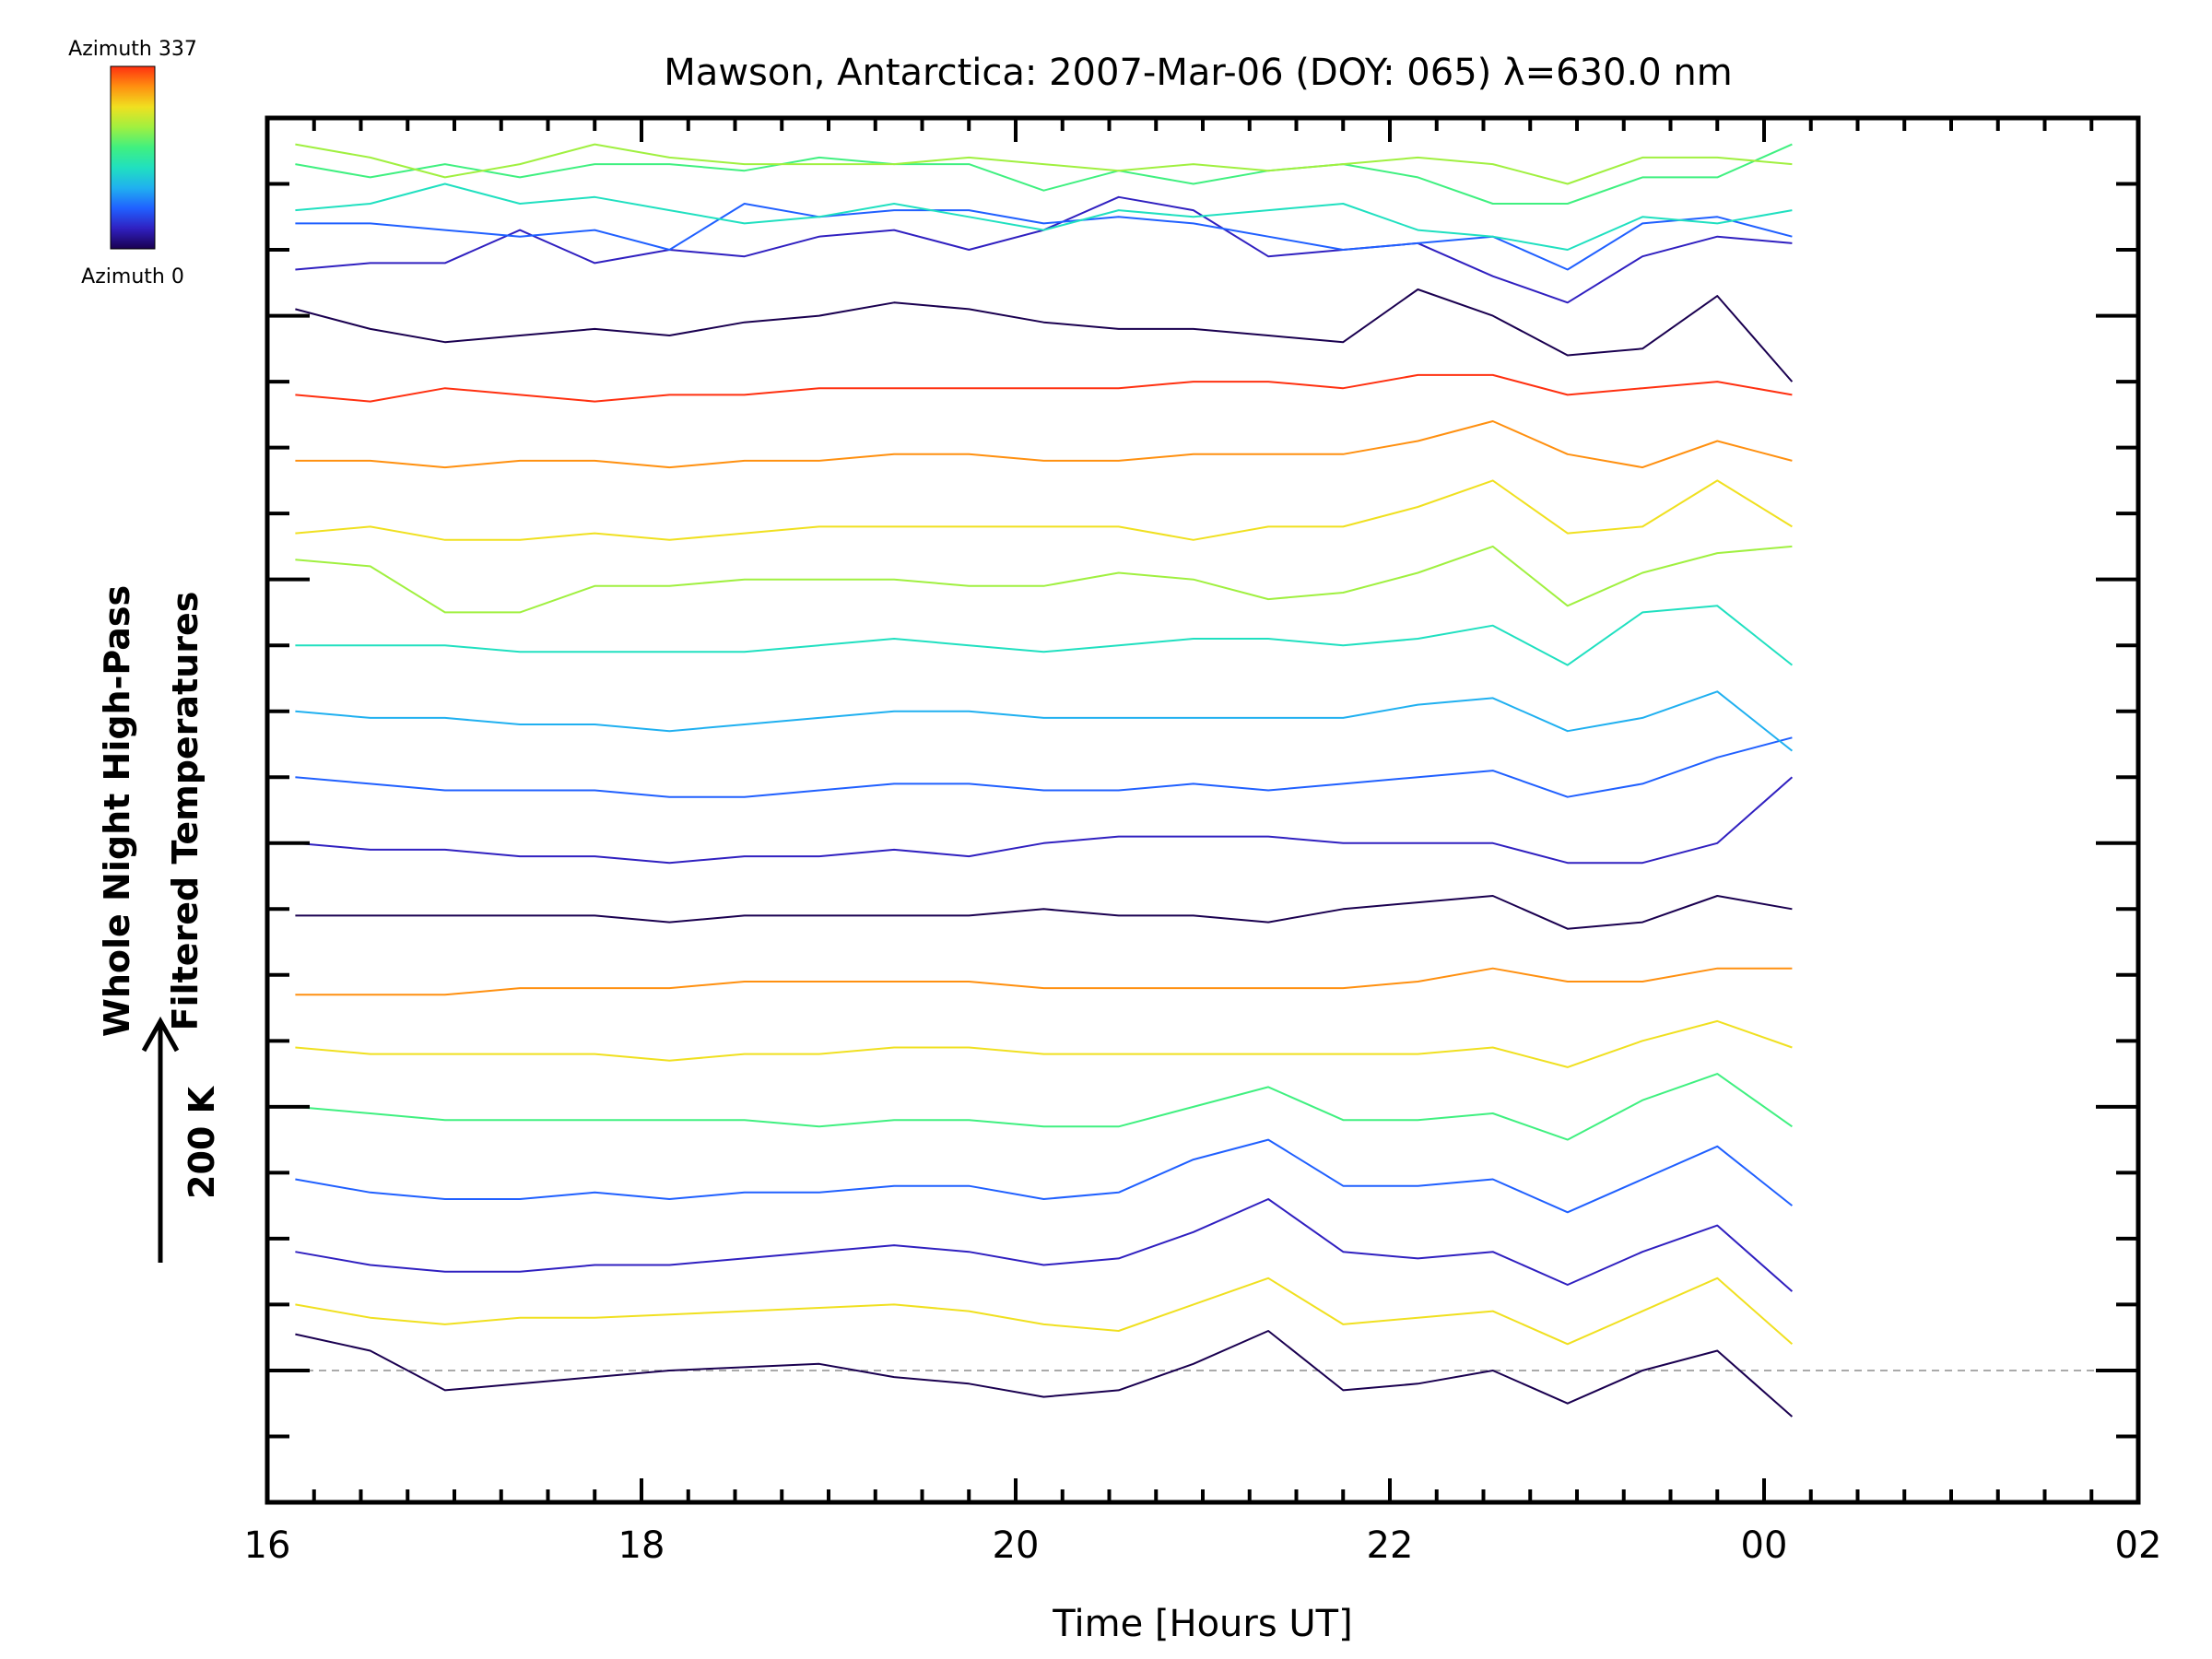  I want to click on x-tick-label: 20, so click(1016, 1545).